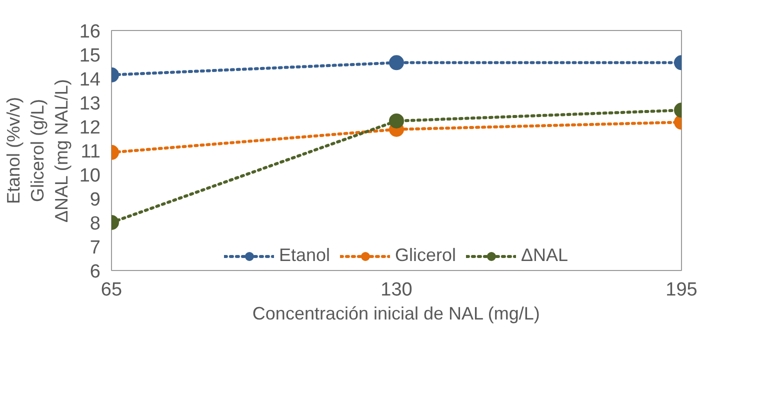  Describe the element at coordinates (90, 104) in the screenshot. I see `y-tick-label: 13` at that location.